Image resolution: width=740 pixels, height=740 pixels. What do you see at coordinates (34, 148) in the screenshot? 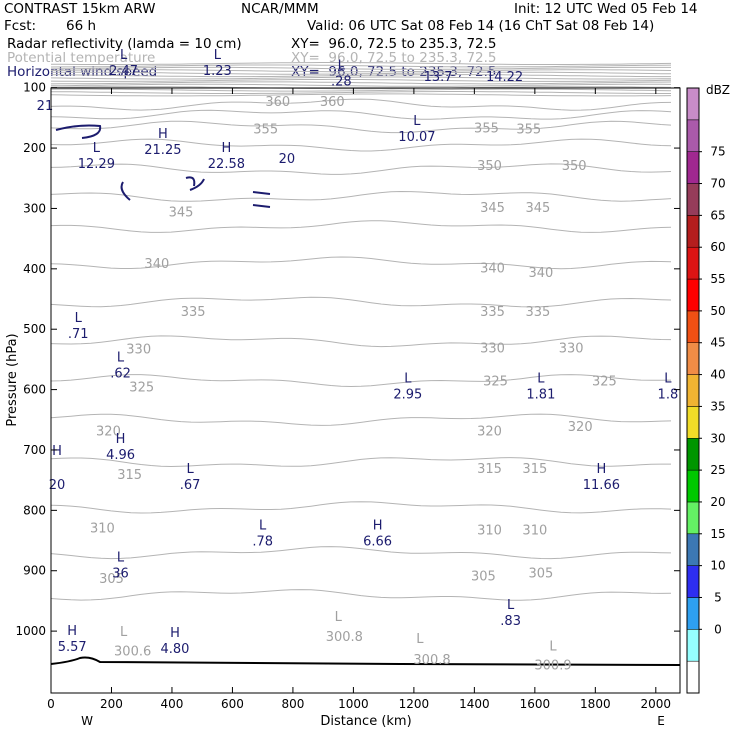
I see `y-tick-label: 200` at bounding box center [34, 148].